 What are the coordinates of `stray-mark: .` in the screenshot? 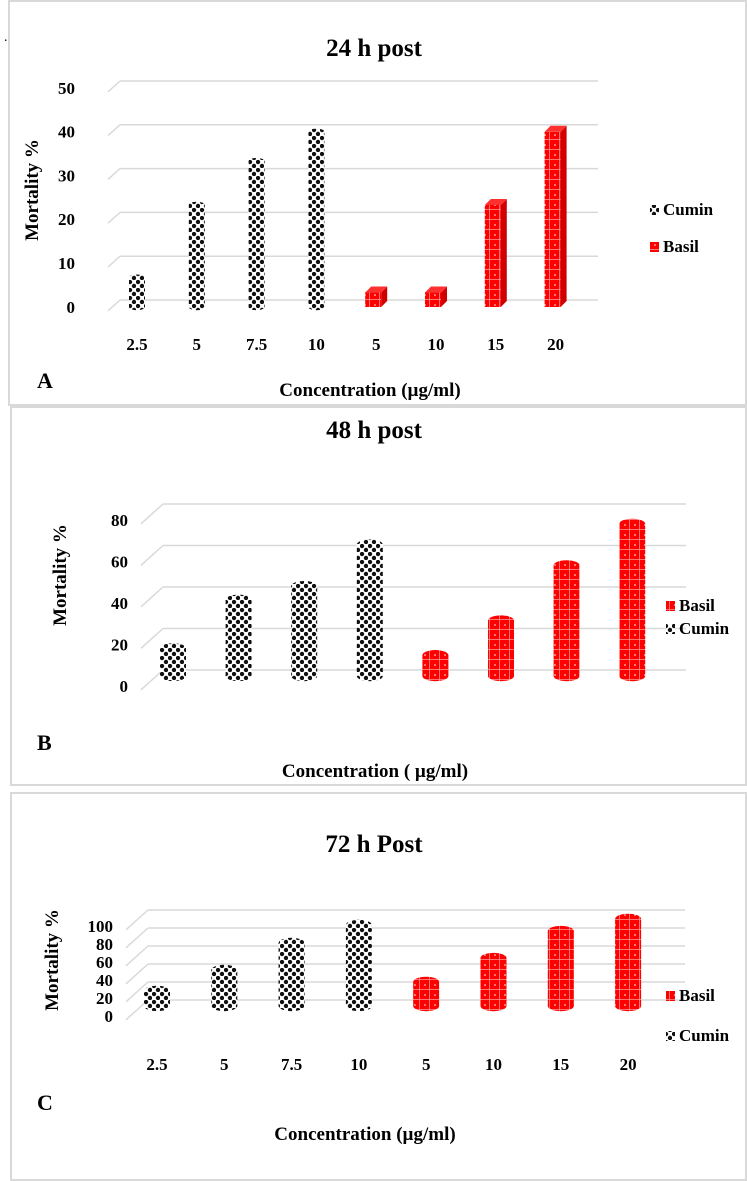 It's located at (6, 37).